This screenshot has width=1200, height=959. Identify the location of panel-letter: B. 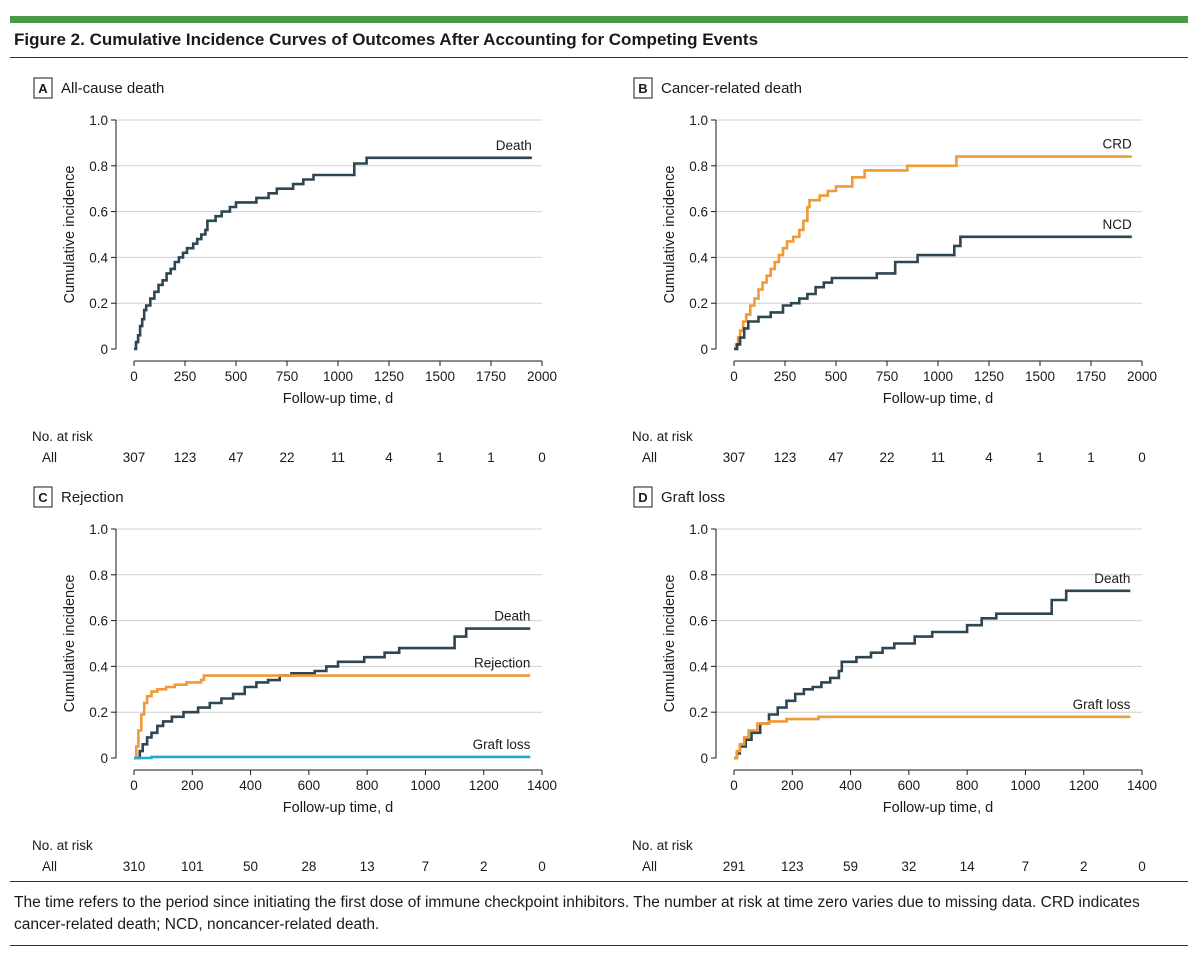
(642, 88).